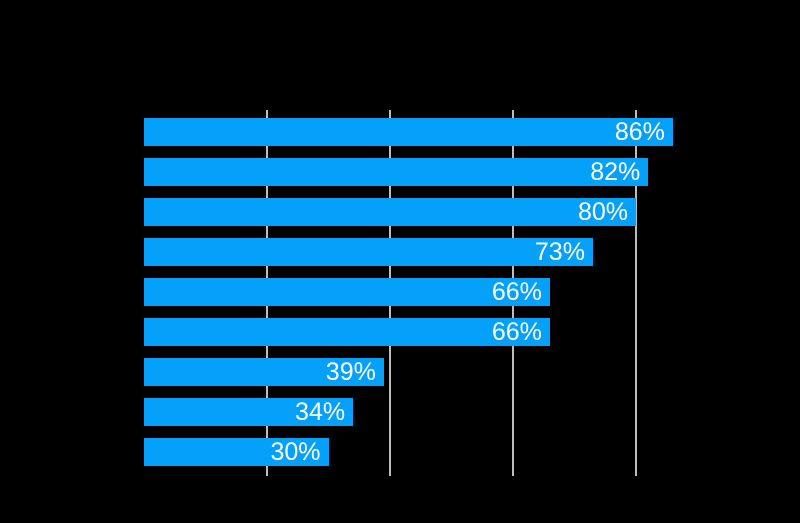 This screenshot has height=523, width=800. Describe the element at coordinates (408, 132) in the screenshot. I see `bar: 86%` at that location.